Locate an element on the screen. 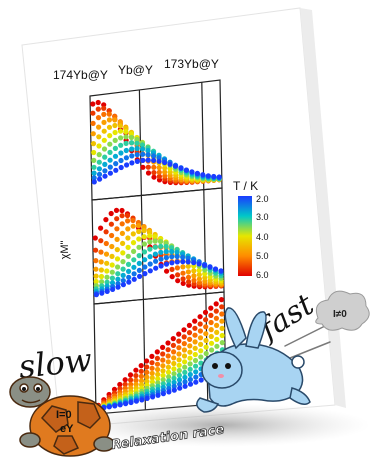 The height and width of the screenshot is (466, 370). colorbar-tick: 5.0 is located at coordinates (262, 256).